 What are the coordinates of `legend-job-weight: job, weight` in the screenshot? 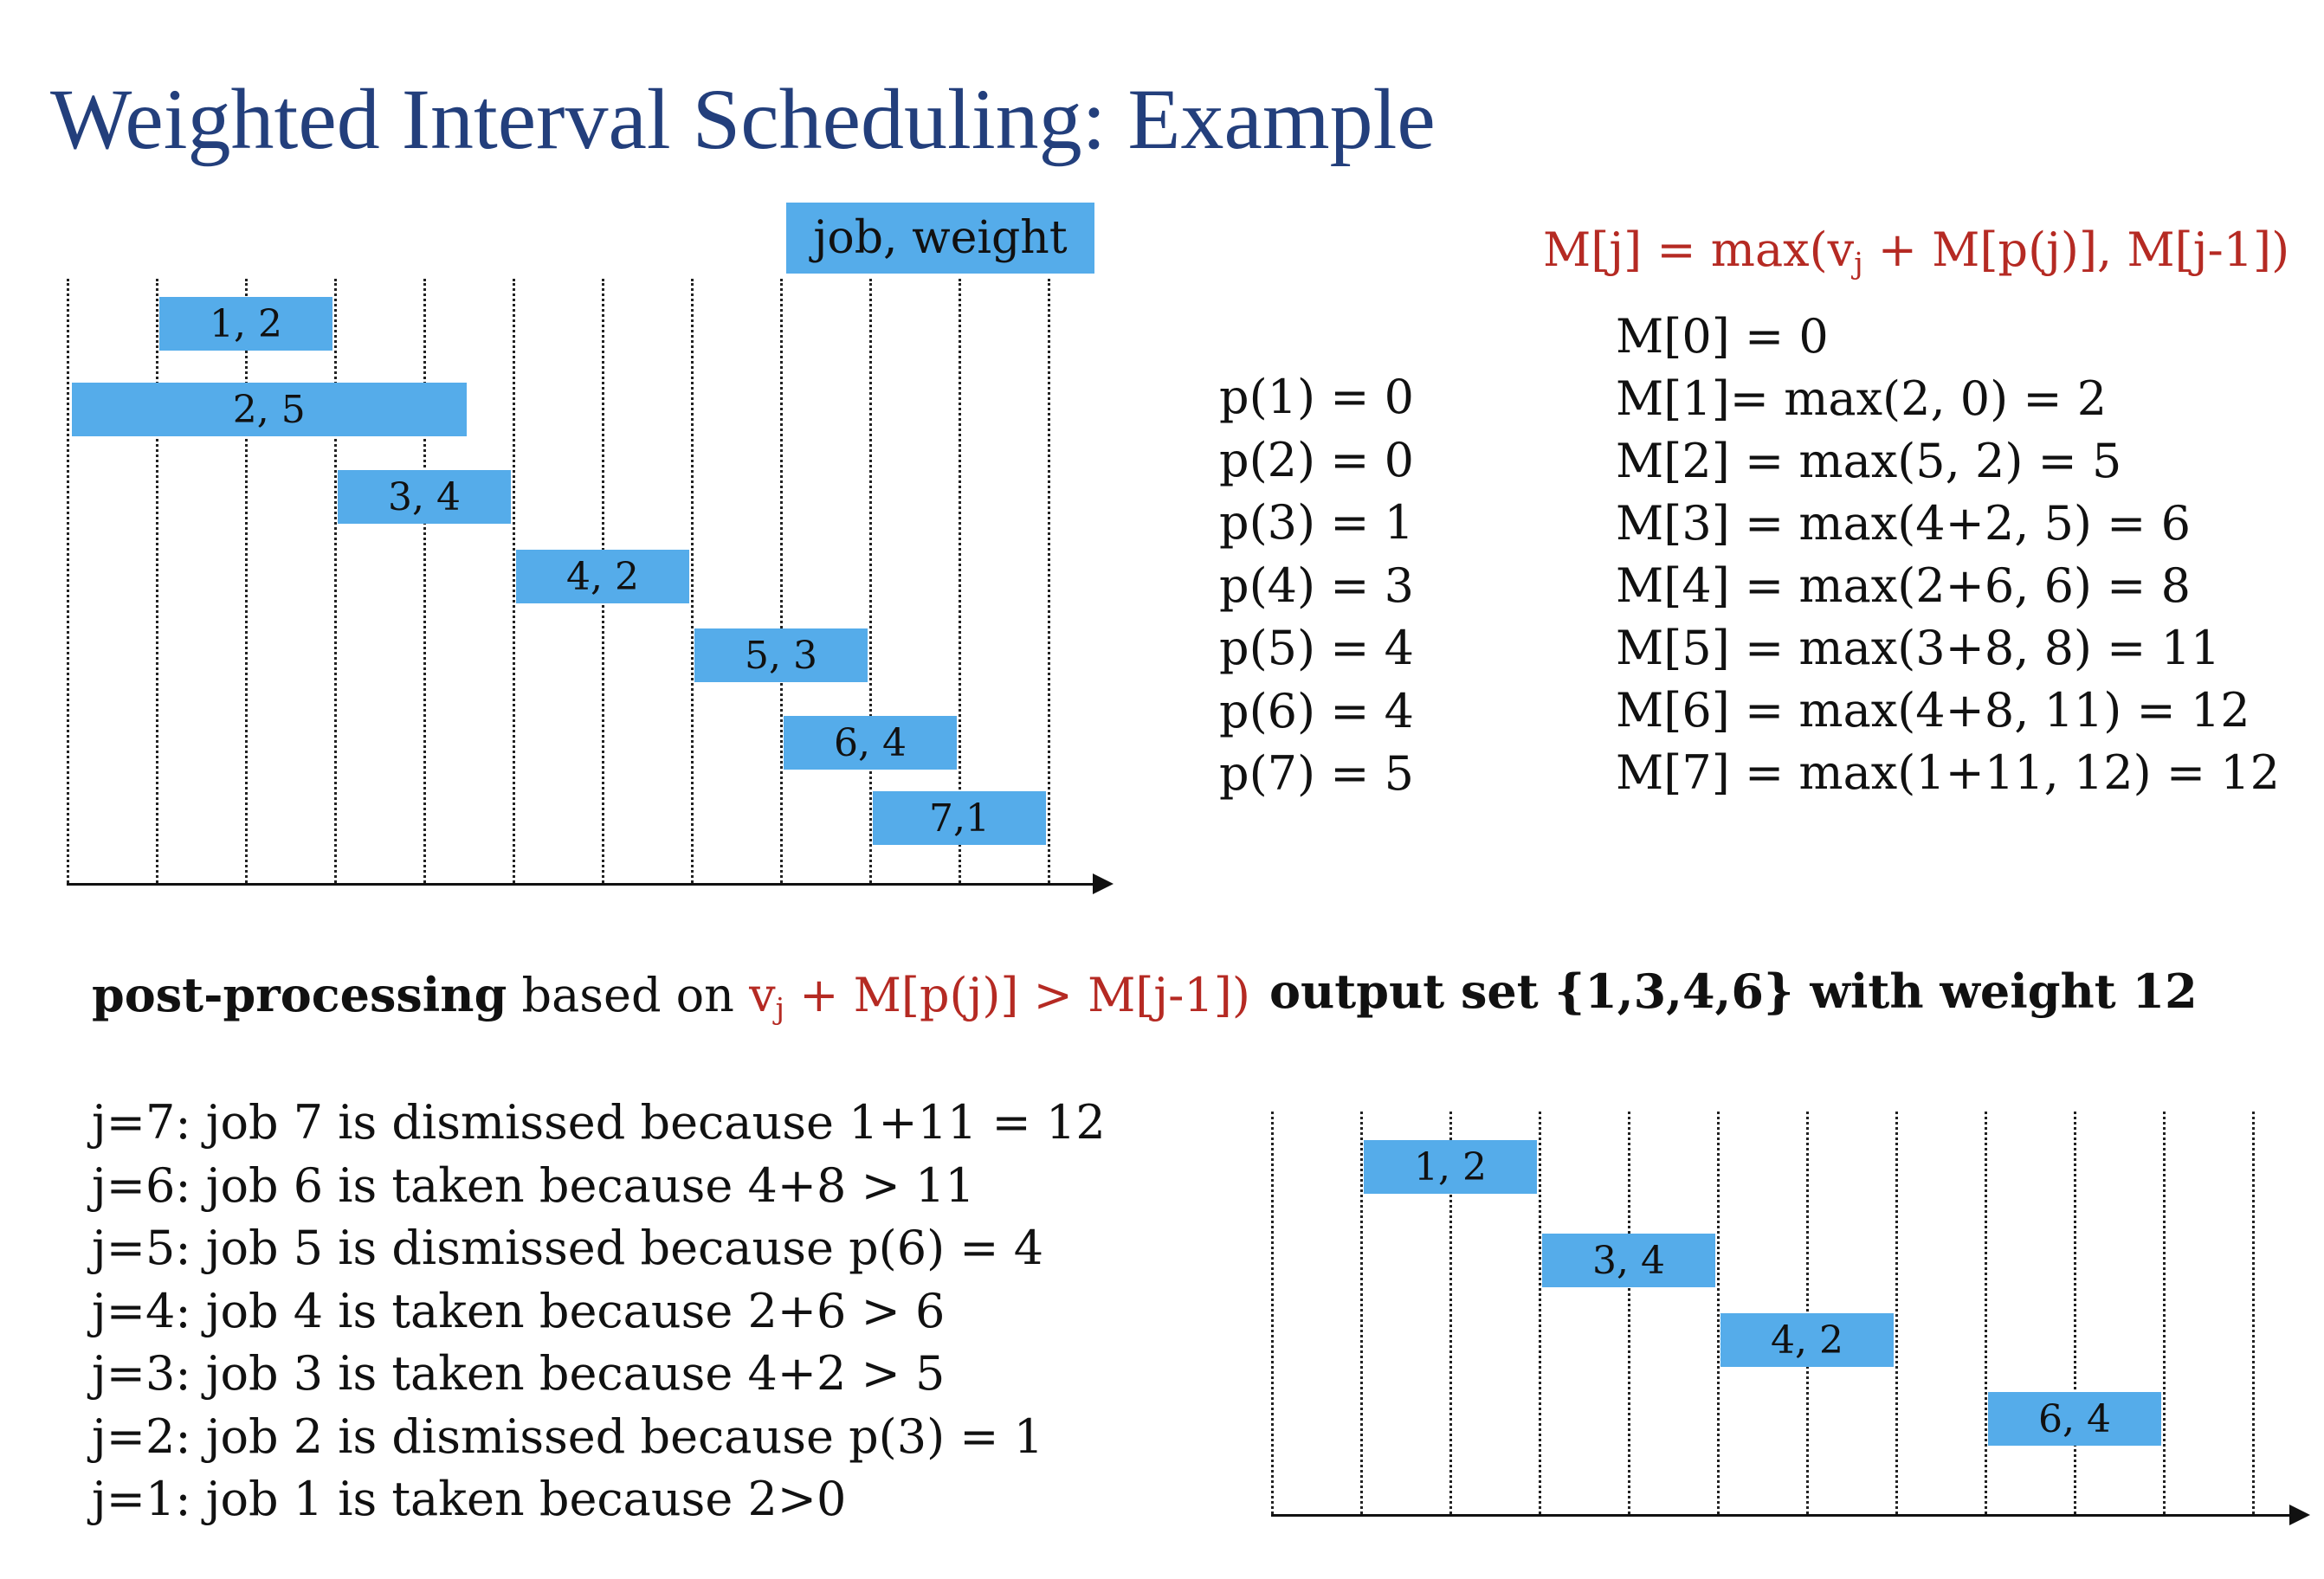 It's located at (940, 238).